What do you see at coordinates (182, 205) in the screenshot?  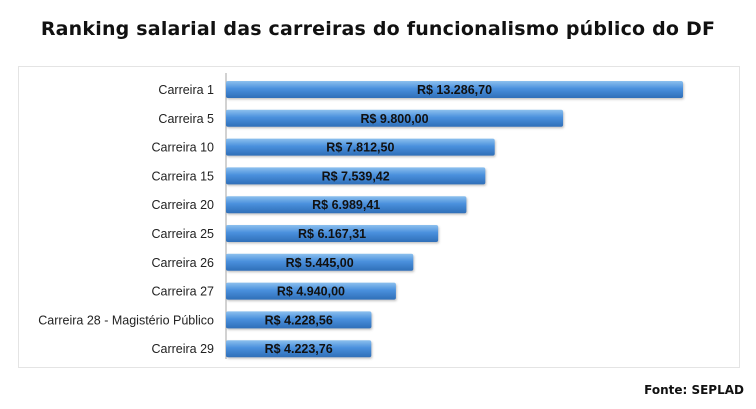 I see `category-label: Carreira 20` at bounding box center [182, 205].